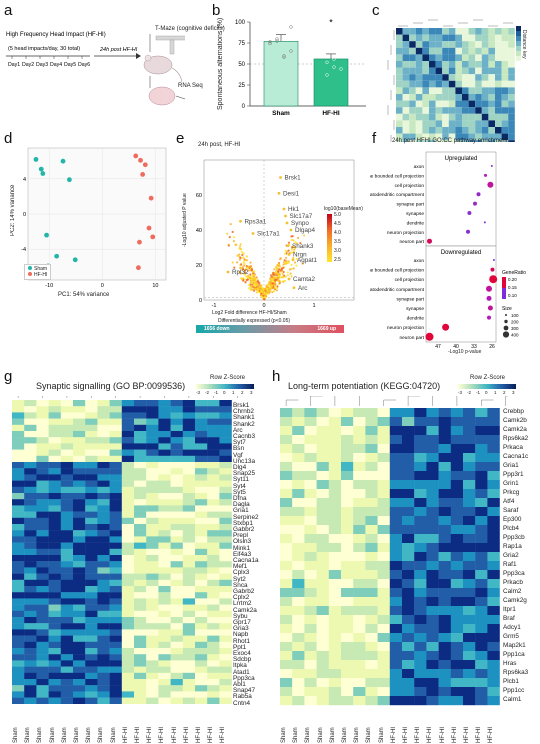 The image size is (540, 744). Describe the element at coordinates (489, 317) in the screenshot. I see `enrichment-dot` at that location.